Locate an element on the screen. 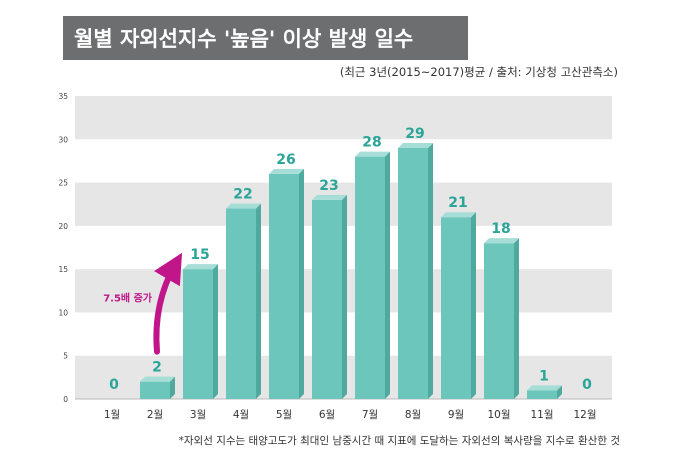  y-tick-label: 20 is located at coordinates (63, 226).